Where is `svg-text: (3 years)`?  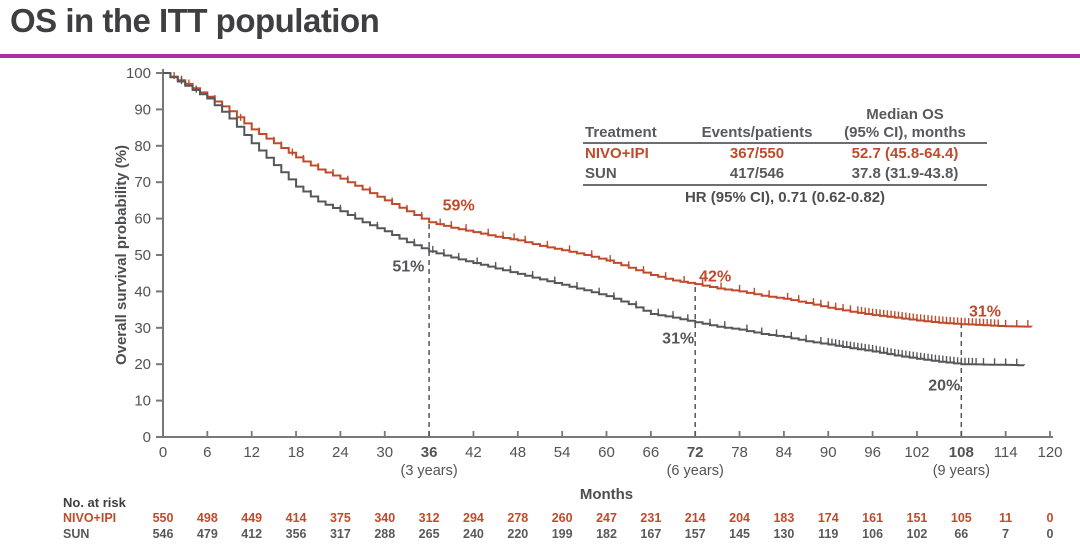 svg-text: (3 years) is located at coordinates (428, 471).